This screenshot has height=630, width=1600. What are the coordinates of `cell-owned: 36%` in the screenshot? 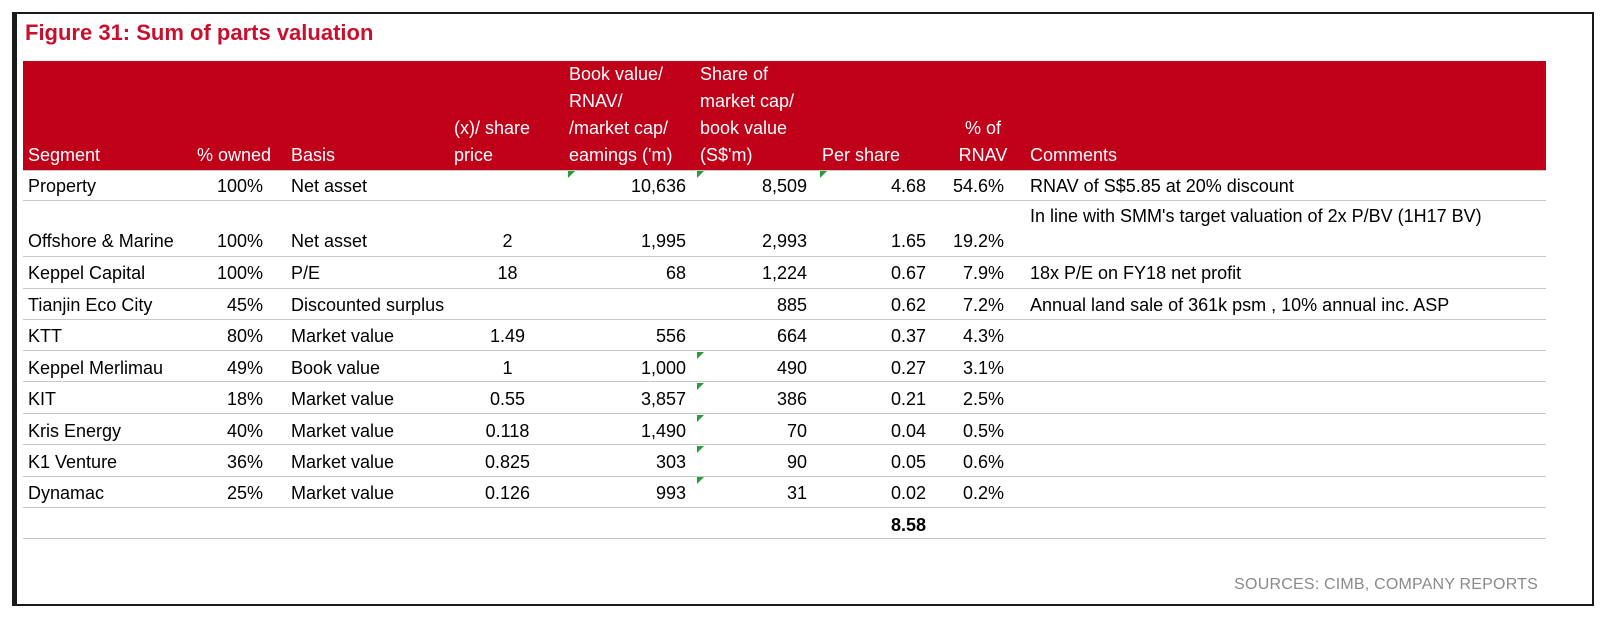 It's located at (244, 462).